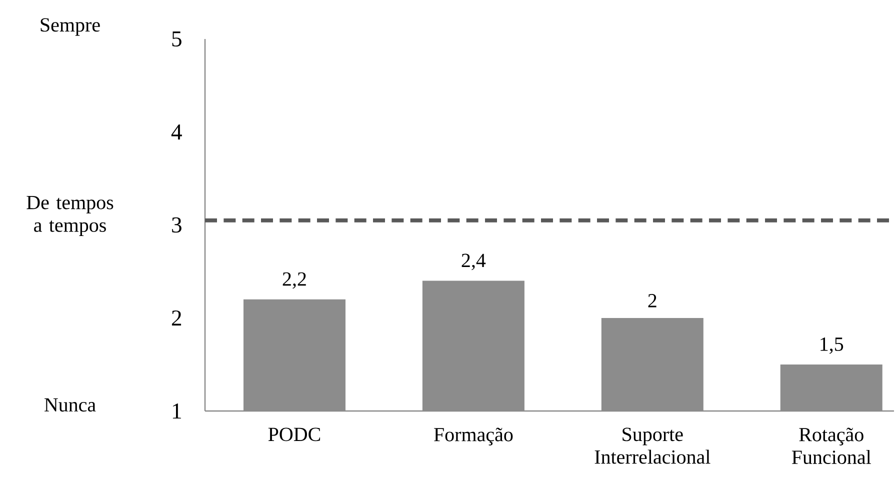 This screenshot has width=896, height=484. What do you see at coordinates (831, 446) in the screenshot?
I see `x-tick-label: Rotação Funcional` at bounding box center [831, 446].